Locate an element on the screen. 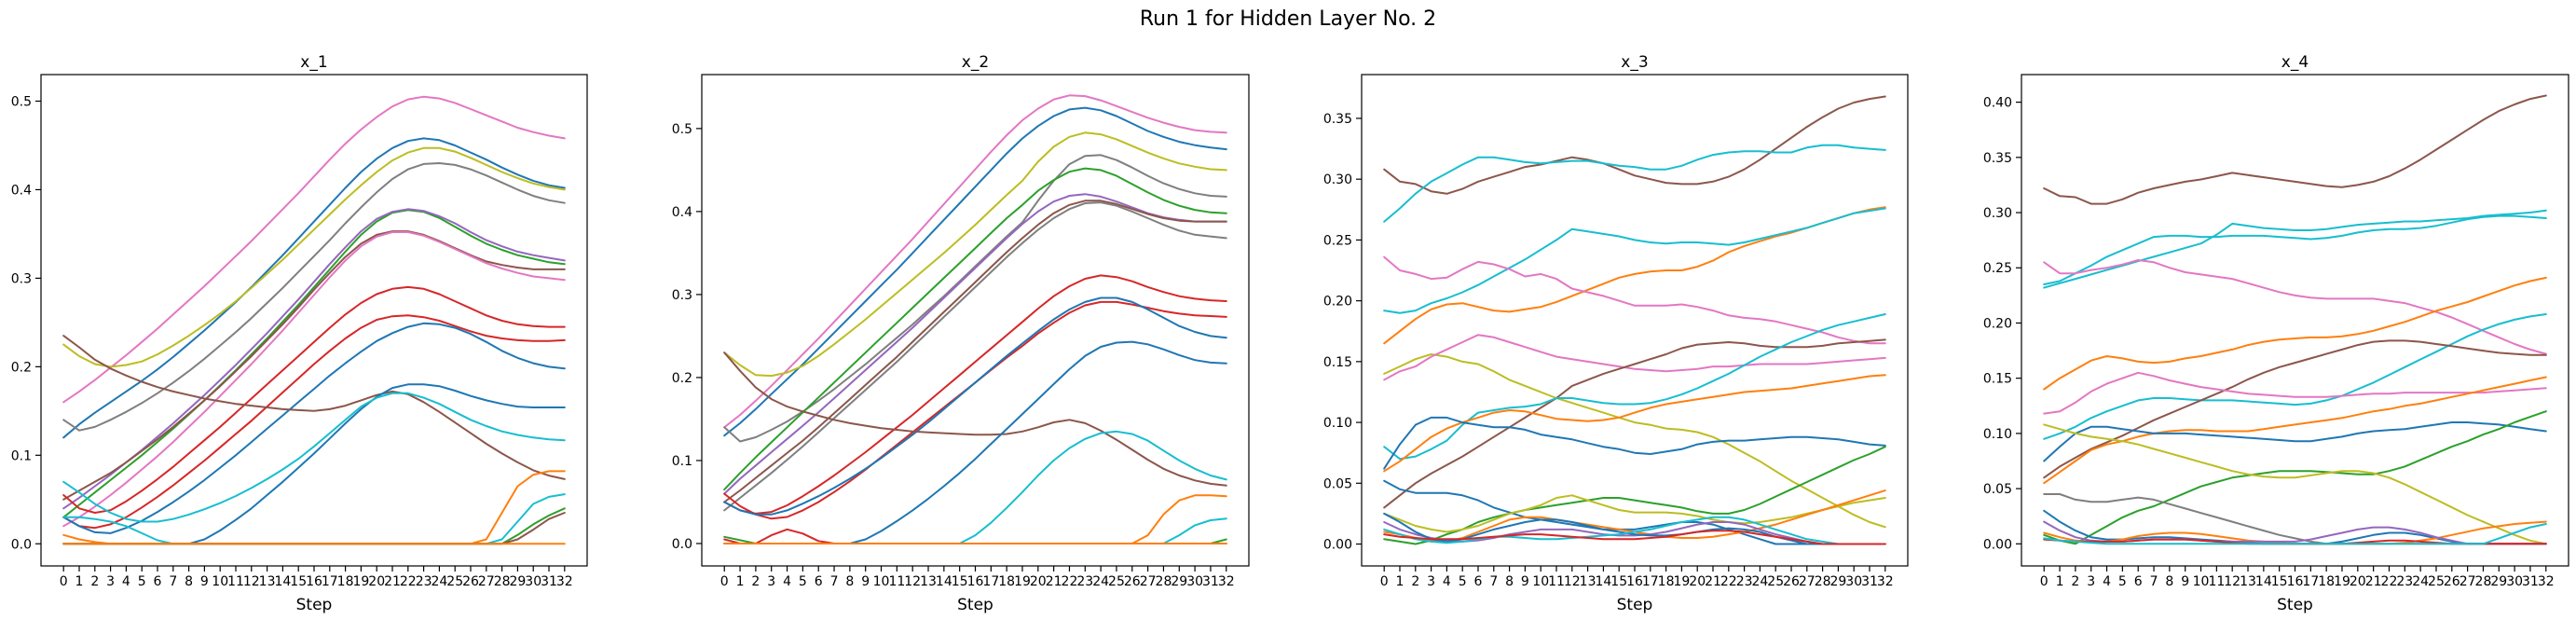 The height and width of the screenshot is (620, 2576). y-tick-label: 0.1 is located at coordinates (21, 455).